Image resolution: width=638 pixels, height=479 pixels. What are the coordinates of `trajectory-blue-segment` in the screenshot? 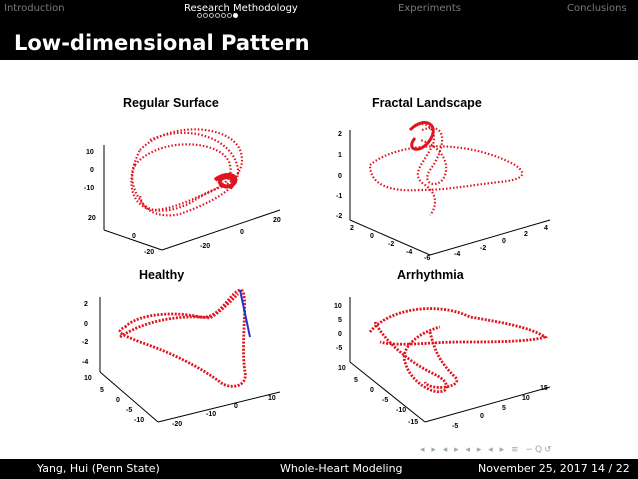 It's located at (245, 313).